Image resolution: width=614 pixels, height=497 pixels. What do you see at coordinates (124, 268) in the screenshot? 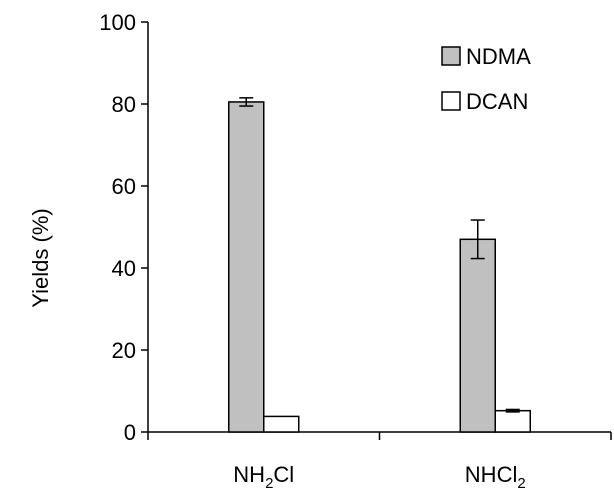
I see `y-tick-label: 40` at bounding box center [124, 268].